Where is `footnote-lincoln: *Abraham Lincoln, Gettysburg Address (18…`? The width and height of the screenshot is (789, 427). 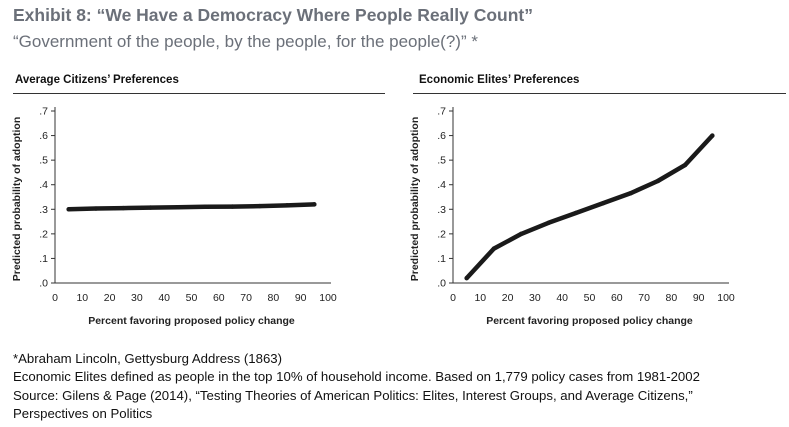
footnote-lincoln: *Abraham Lincoln, Gettysburg Address (18… is located at coordinates (148, 358).